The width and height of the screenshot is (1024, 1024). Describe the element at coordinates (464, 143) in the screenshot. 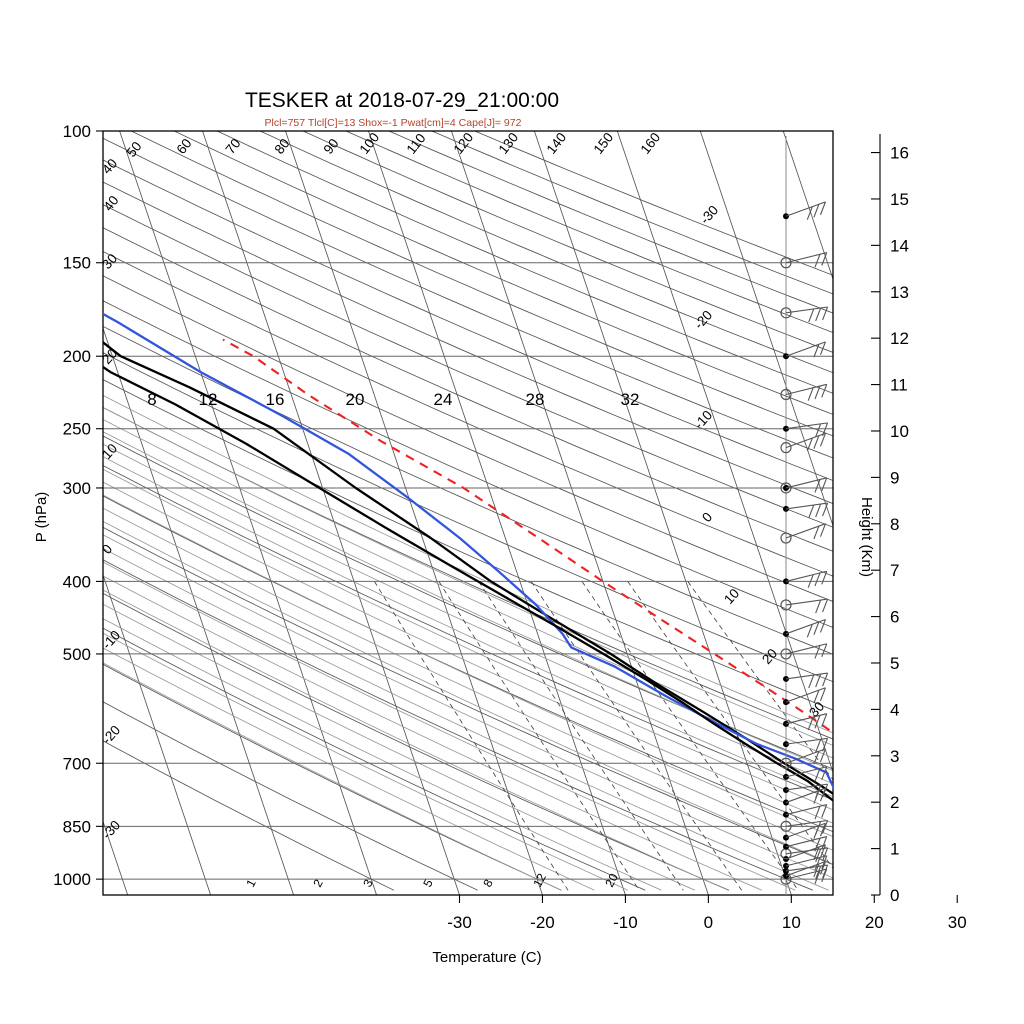

I see `dry-adiabat-label: 120` at that location.